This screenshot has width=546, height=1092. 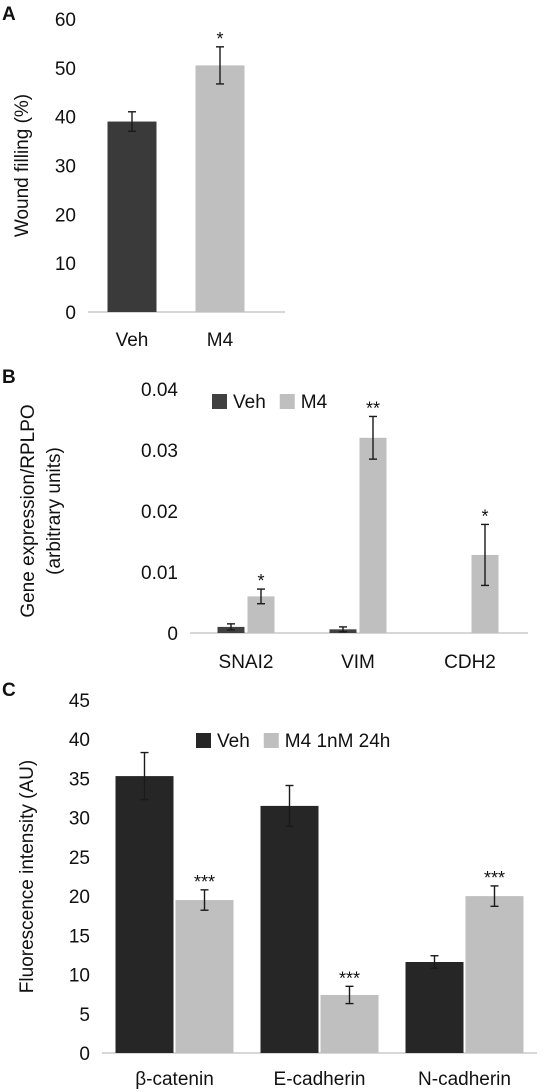 What do you see at coordinates (174, 1079) in the screenshot?
I see `category-label: β-catenin` at bounding box center [174, 1079].